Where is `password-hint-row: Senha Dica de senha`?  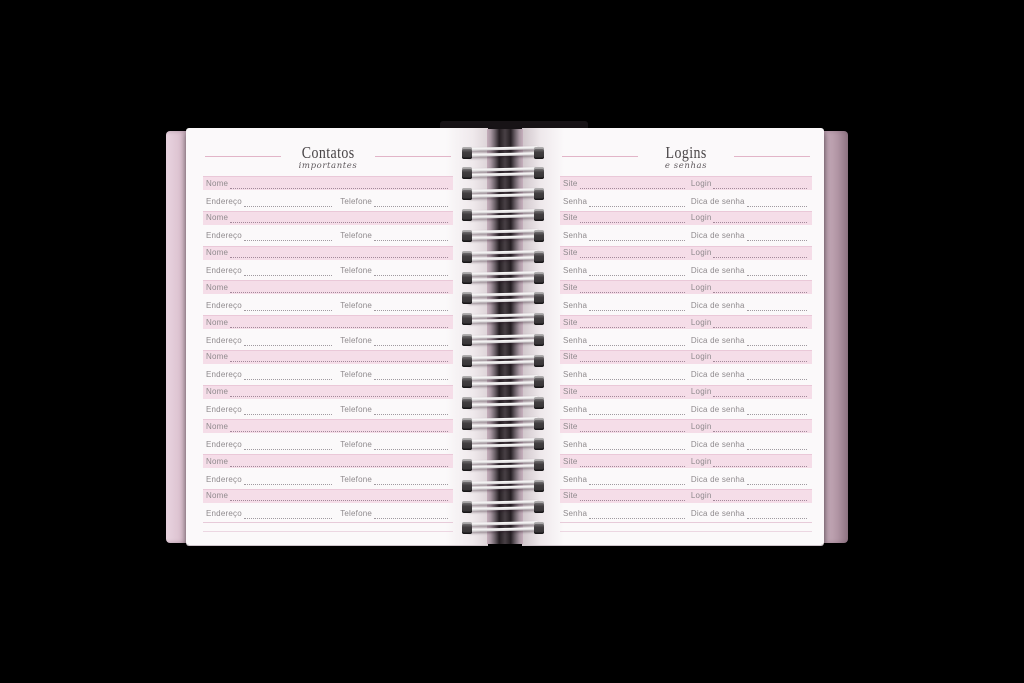 password-hint-row: Senha Dica de senha is located at coordinates (686, 340).